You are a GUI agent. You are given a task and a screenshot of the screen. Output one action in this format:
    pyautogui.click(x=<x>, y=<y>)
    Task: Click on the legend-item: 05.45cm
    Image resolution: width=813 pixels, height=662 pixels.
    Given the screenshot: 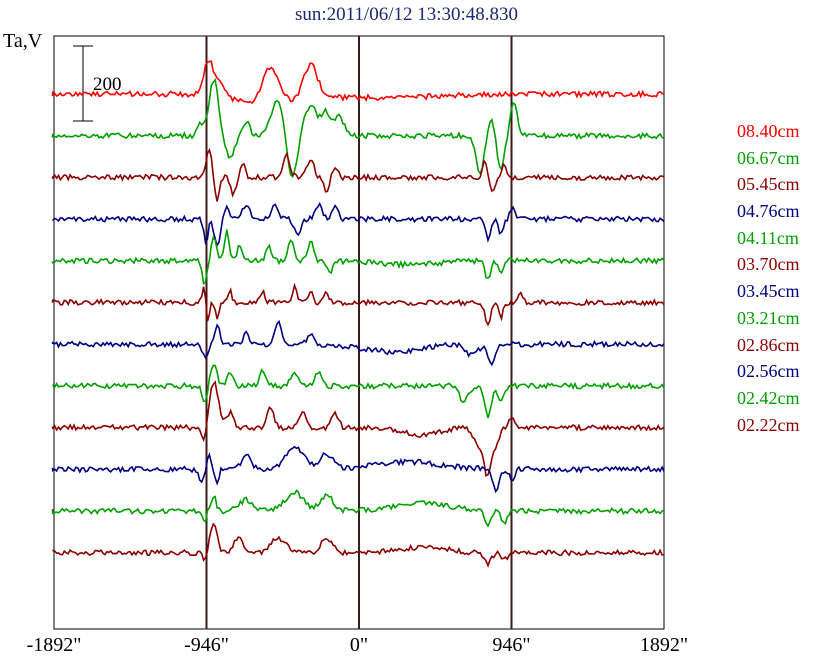 What is the action you would take?
    pyautogui.click(x=768, y=184)
    